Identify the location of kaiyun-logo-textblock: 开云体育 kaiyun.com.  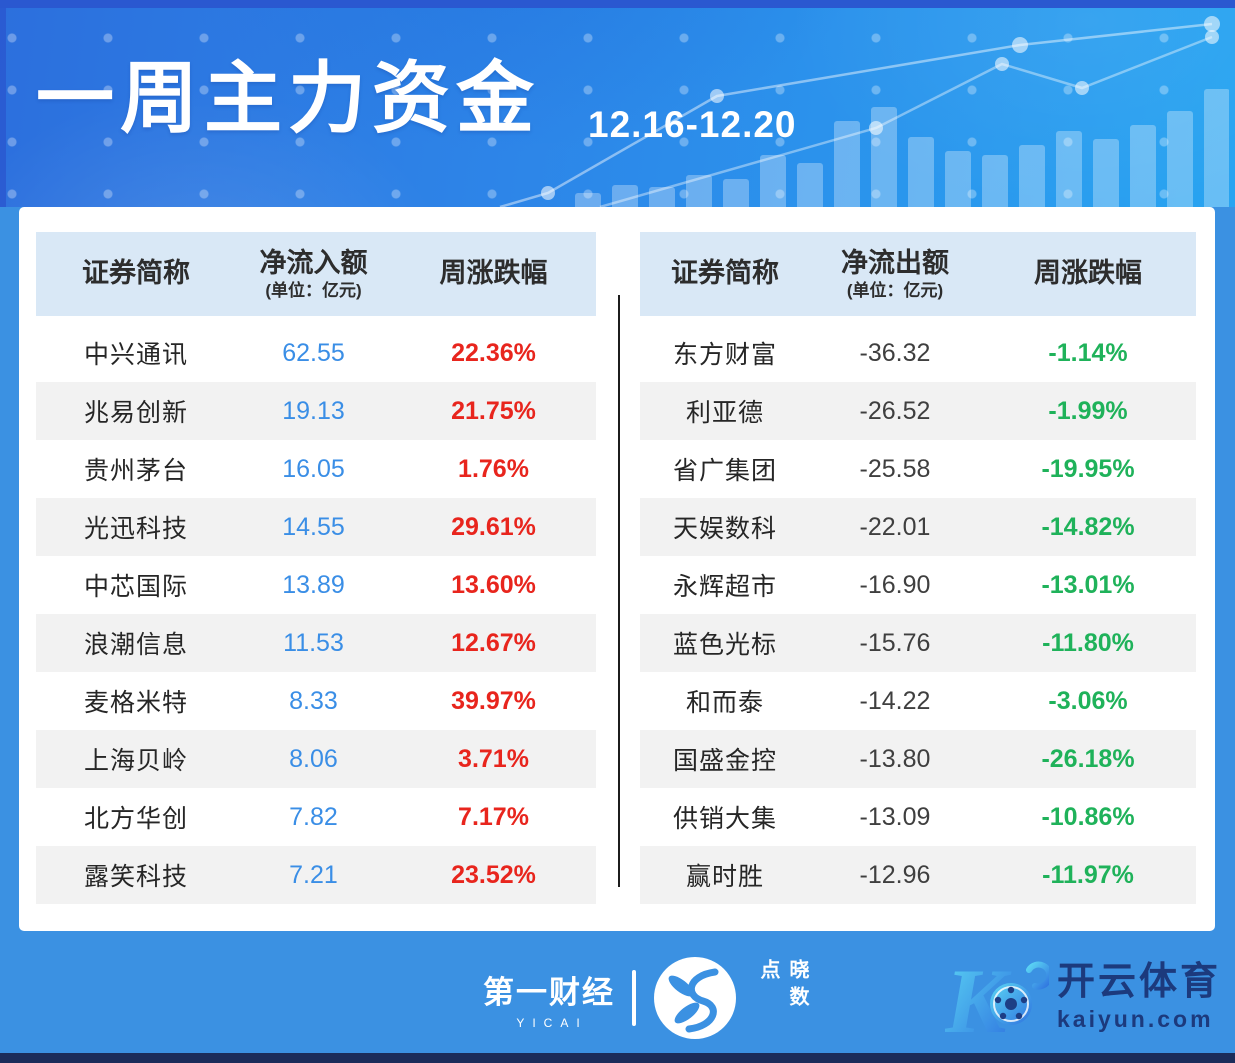
(1139, 998).